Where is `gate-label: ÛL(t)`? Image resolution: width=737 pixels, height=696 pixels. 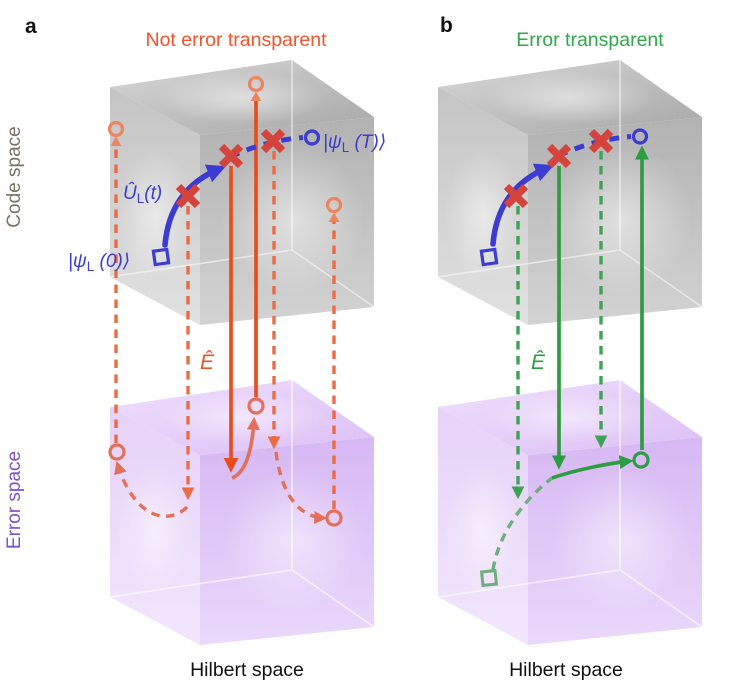 gate-label: ÛL(t) is located at coordinates (142, 194).